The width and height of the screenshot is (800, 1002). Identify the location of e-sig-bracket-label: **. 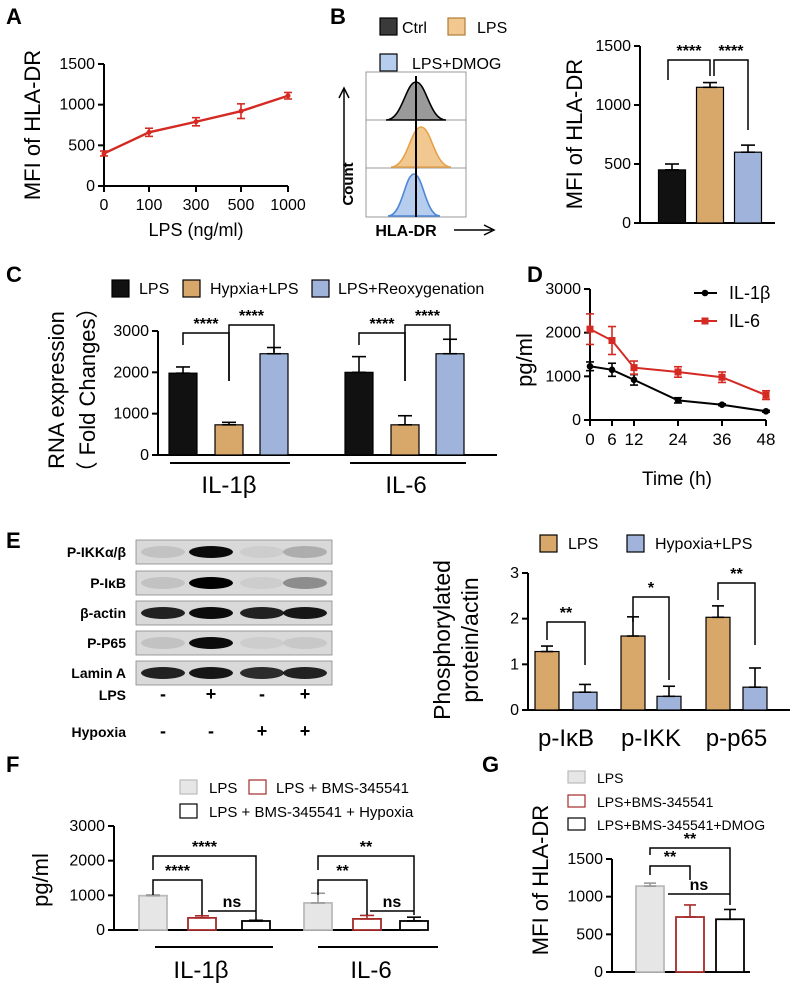
(736, 574).